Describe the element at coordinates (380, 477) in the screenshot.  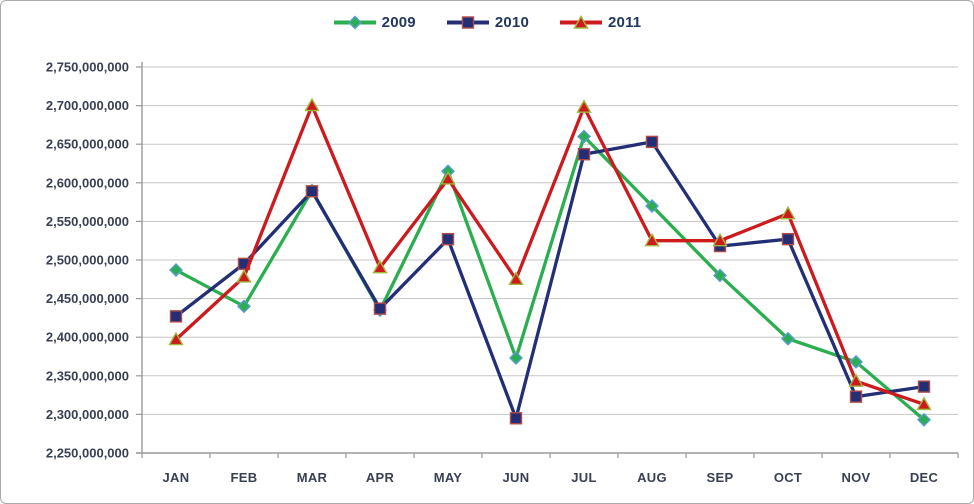
I see `x-category-label: APR` at that location.